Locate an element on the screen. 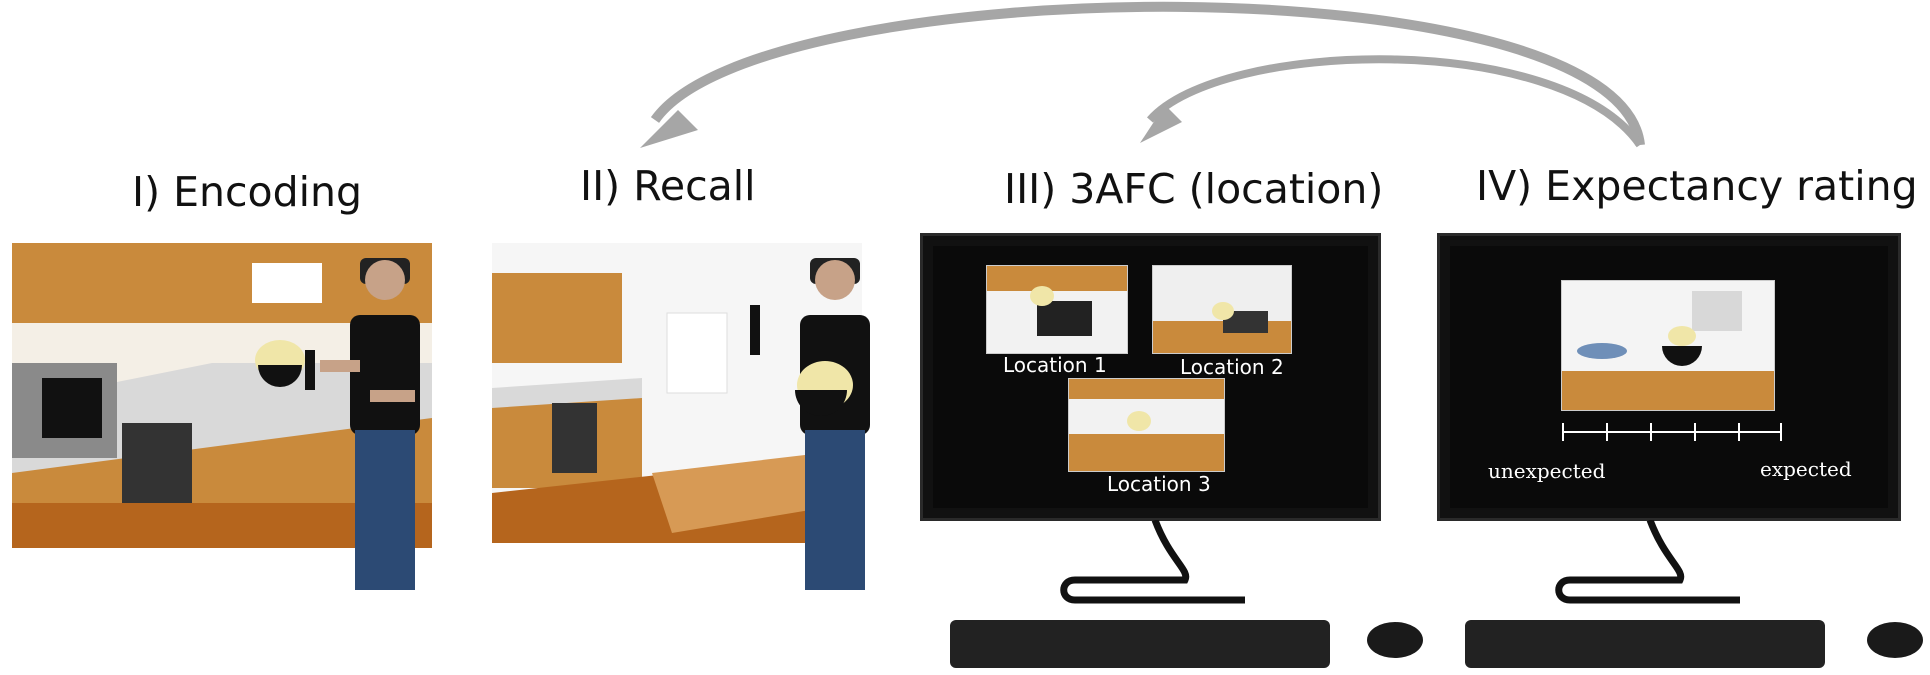 The height and width of the screenshot is (675, 1930). arrow-to-3afc-head is located at coordinates (1161, 124).